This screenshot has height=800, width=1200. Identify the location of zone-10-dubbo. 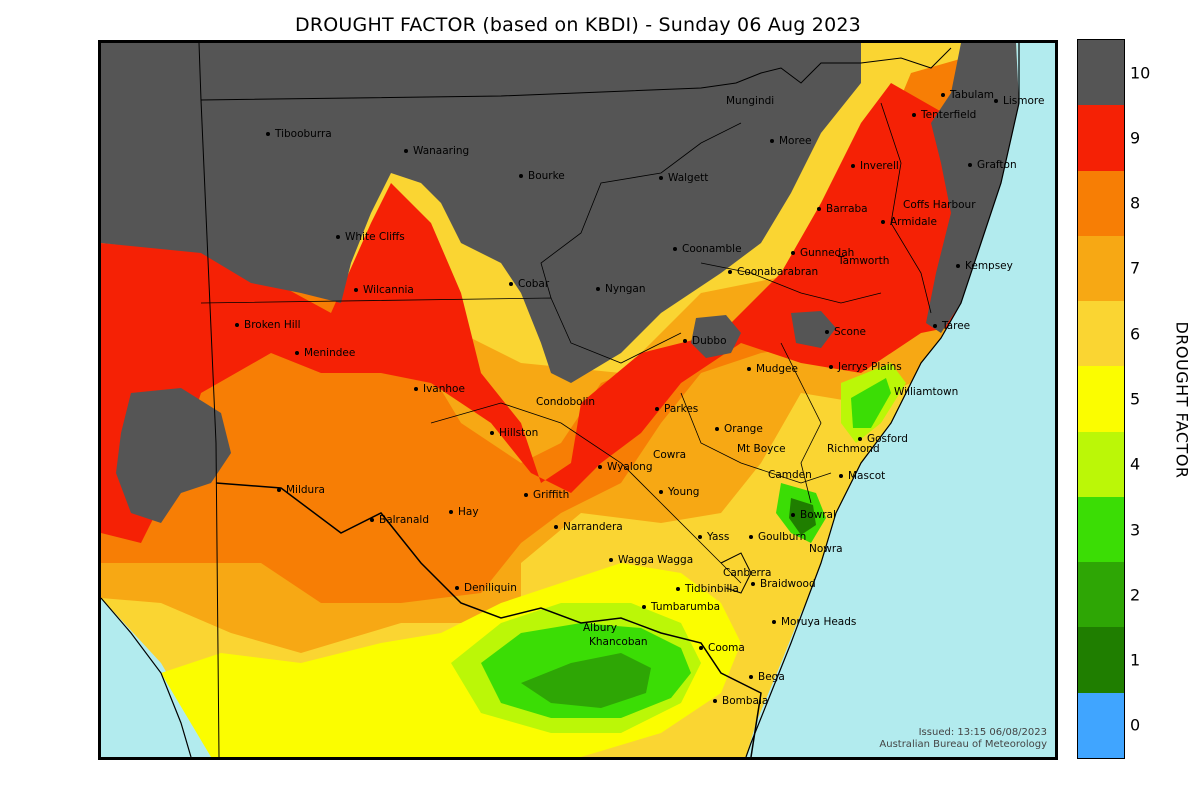
(716, 336).